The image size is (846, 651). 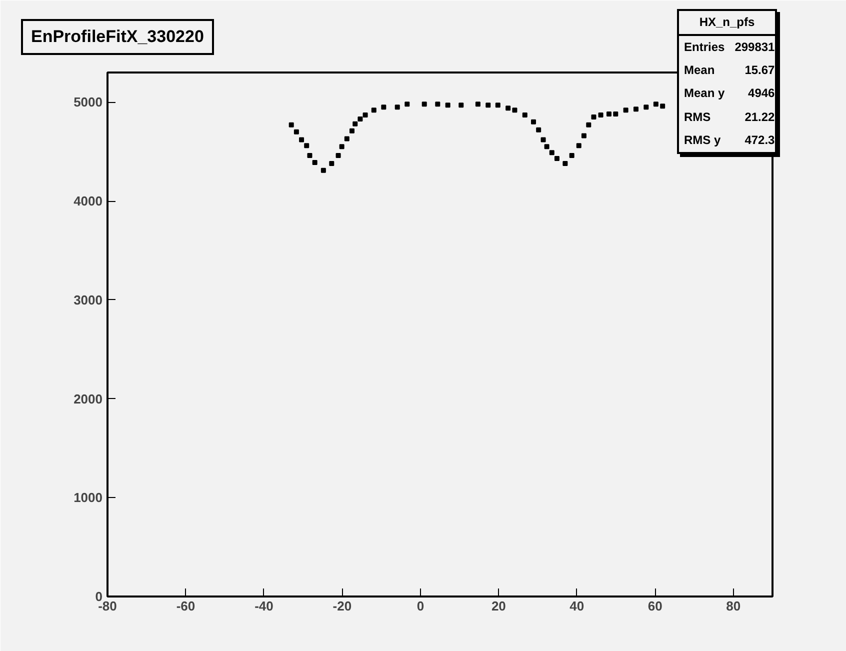 What do you see at coordinates (88, 498) in the screenshot?
I see `y-tick-label: 1000` at bounding box center [88, 498].